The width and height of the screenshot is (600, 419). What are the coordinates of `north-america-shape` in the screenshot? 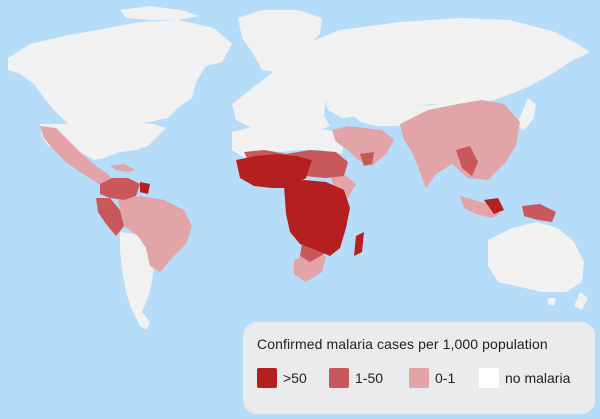 It's located at (120, 73).